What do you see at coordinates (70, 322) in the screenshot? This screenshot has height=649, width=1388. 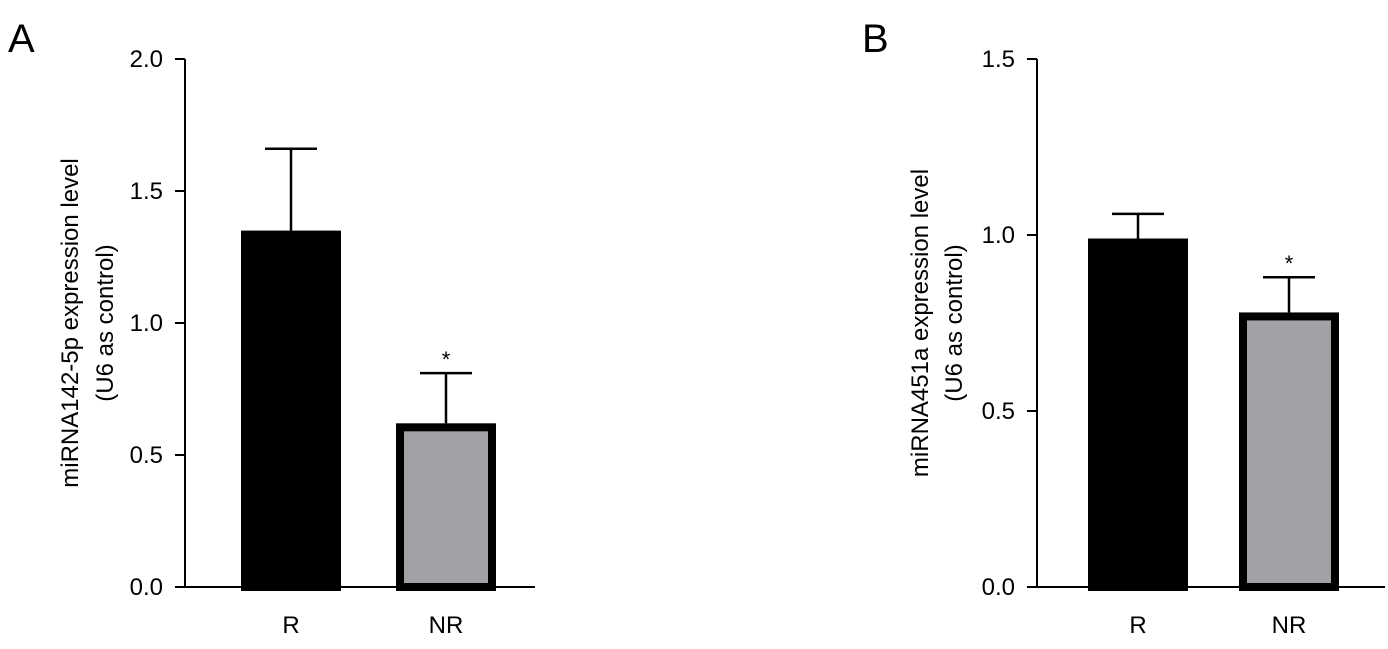 I see `y-axis-label: miRNA142-5p expression level` at bounding box center [70, 322].